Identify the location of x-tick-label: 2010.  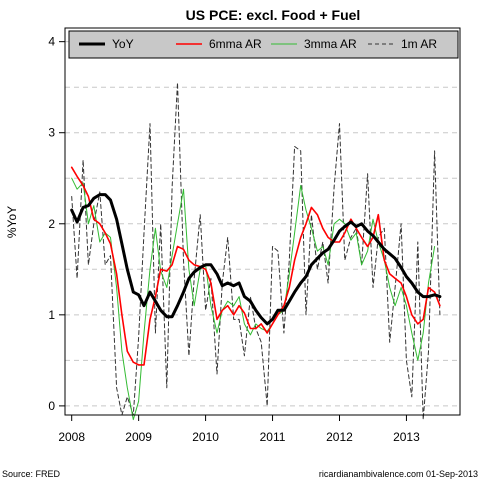
(205, 437).